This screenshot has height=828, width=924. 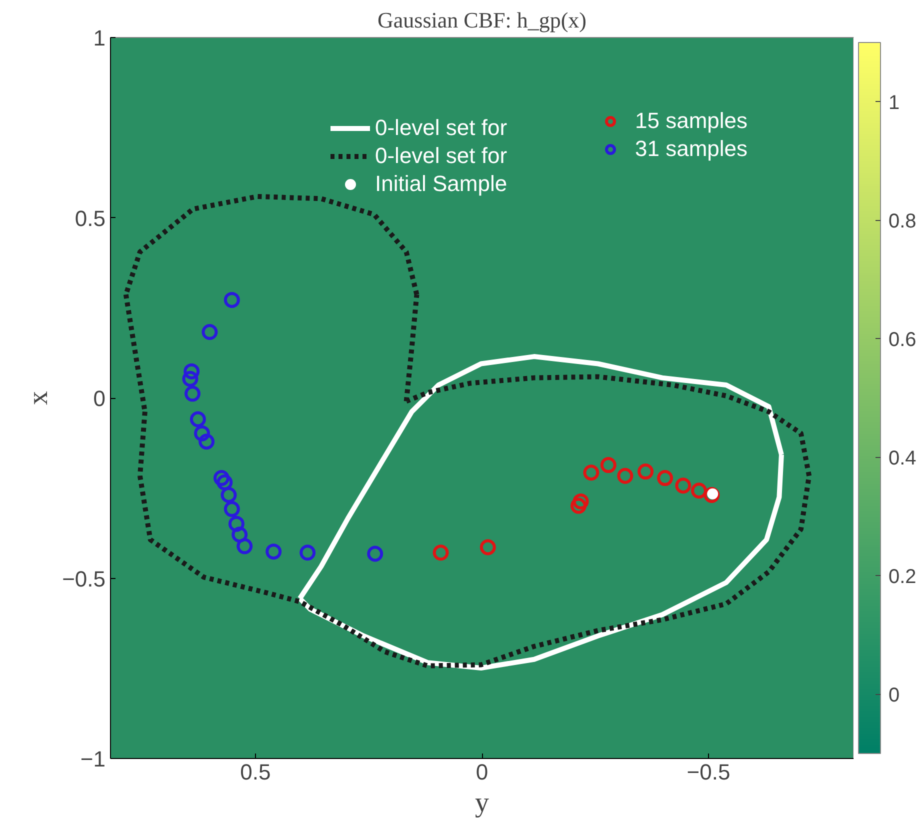 What do you see at coordinates (482, 20) in the screenshot?
I see `chart-title: Gaussian CBF: h_gp(x)` at bounding box center [482, 20].